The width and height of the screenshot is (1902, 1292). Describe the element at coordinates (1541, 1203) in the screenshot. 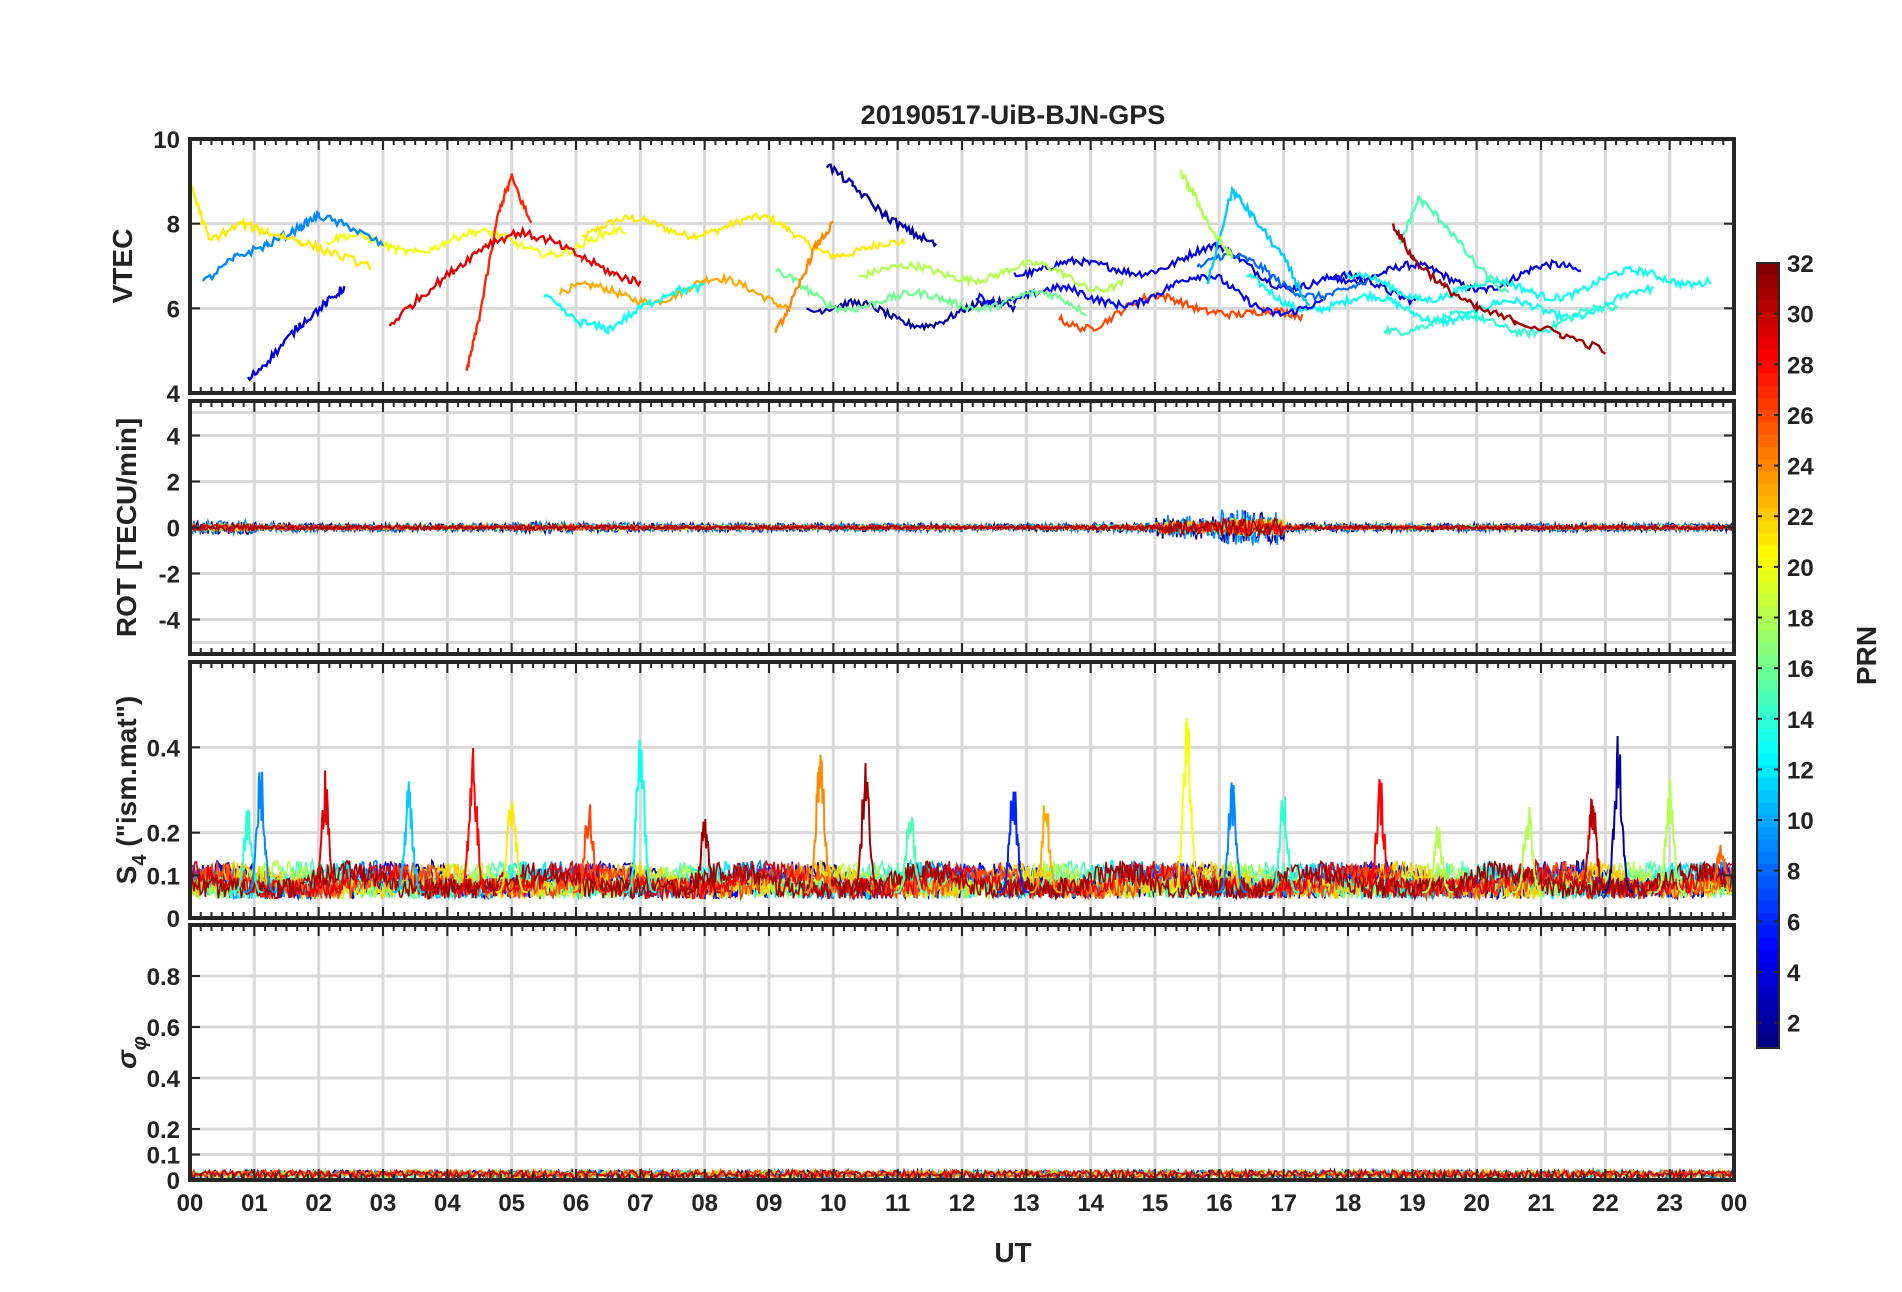

I see `x-tick-label: 21` at that location.